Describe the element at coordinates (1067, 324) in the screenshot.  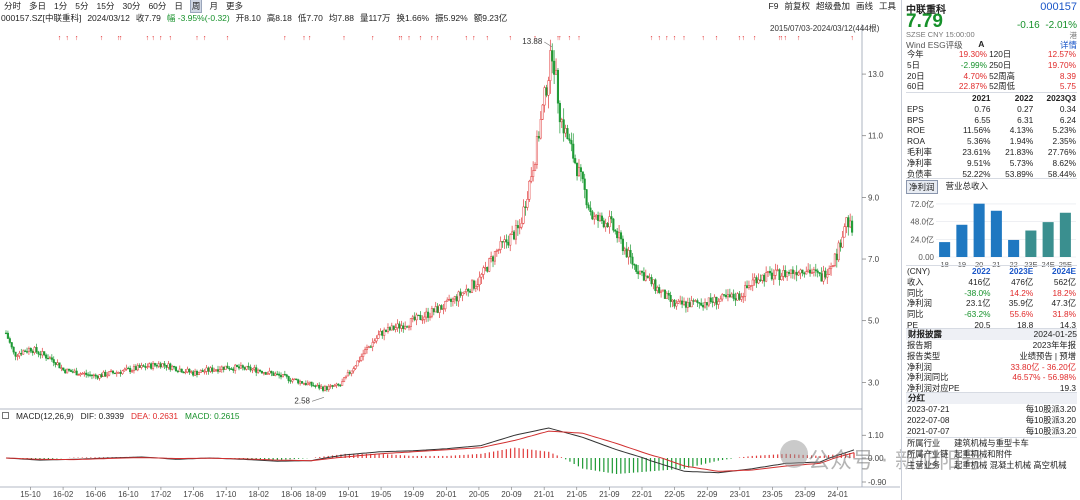
I see `forecast-row-cell: 14.3` at that location.